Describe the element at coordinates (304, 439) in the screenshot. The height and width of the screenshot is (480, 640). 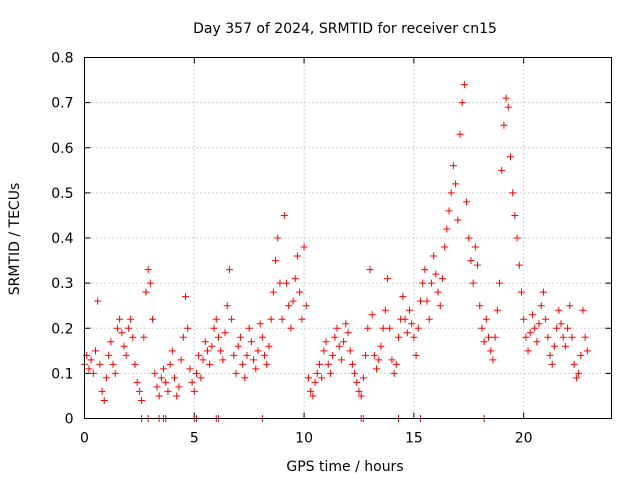
I see `x-tick-label: 10` at that location.